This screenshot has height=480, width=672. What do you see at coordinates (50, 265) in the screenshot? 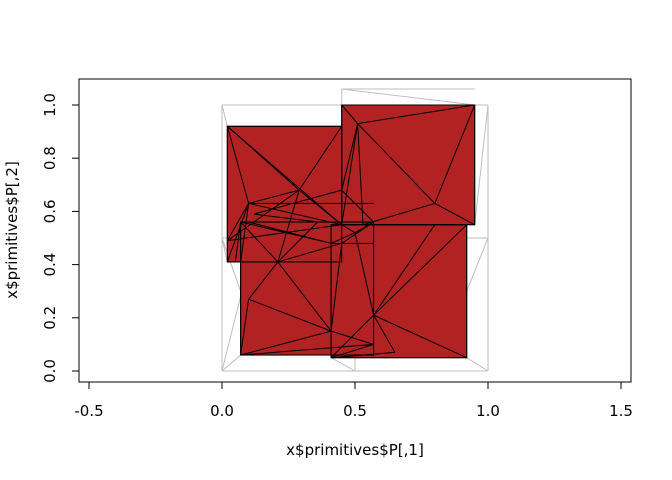
I see `y-tick-label: 0.4` at bounding box center [50, 265].